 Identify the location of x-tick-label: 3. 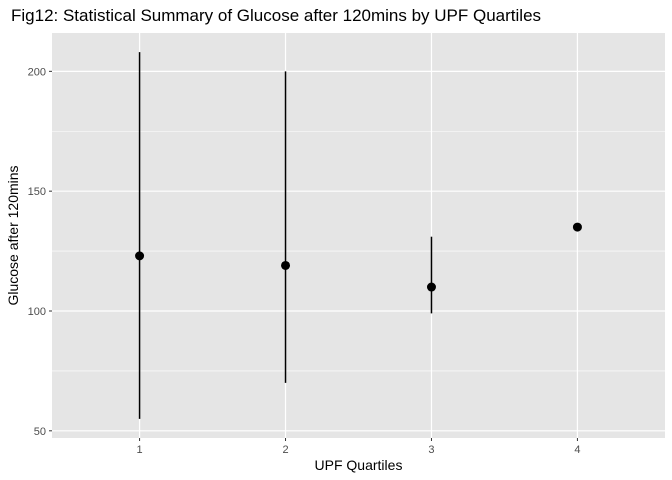
(431, 450).